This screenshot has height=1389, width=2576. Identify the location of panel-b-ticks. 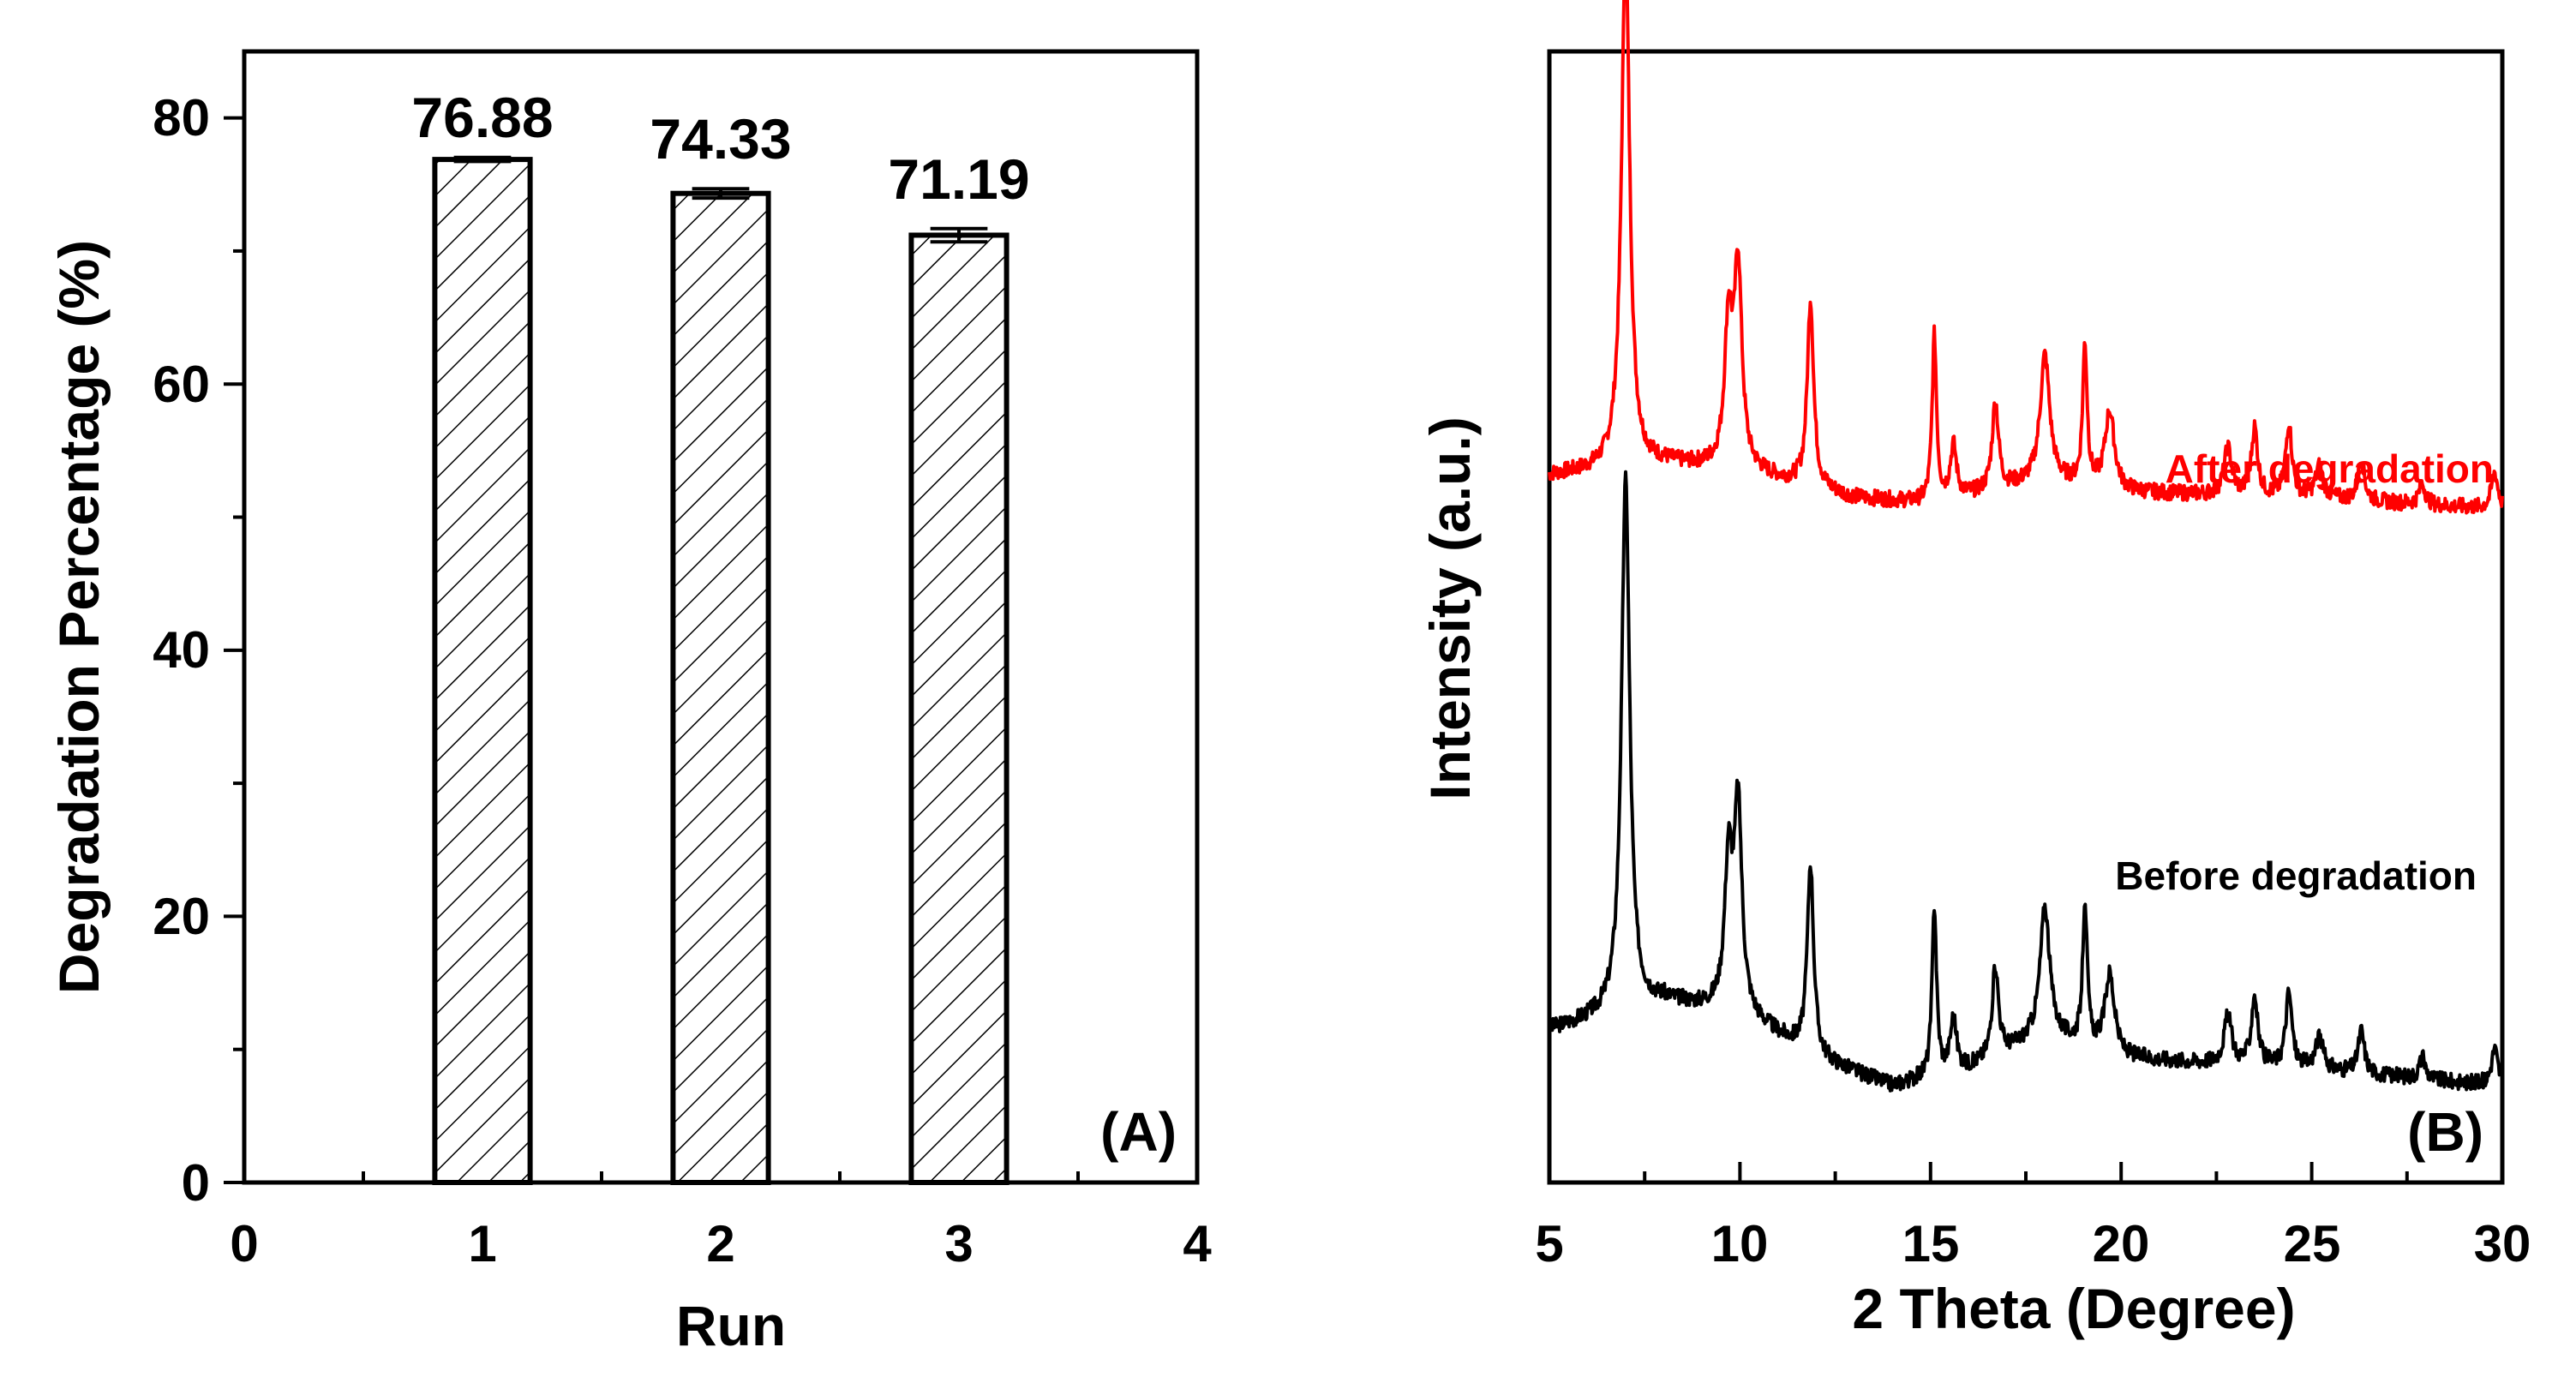
(2026, 1172).